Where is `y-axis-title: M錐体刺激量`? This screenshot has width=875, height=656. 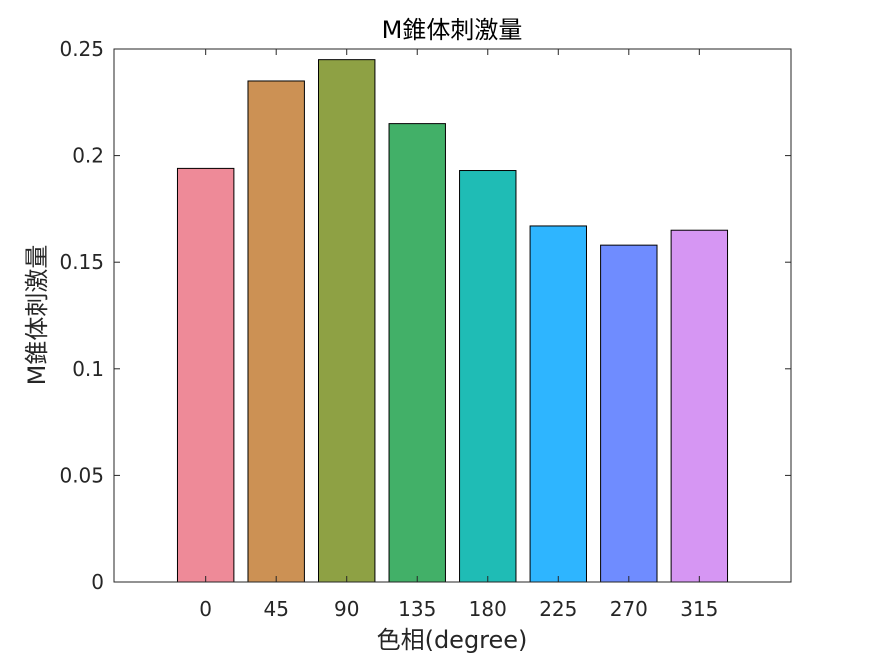
y-axis-title: M錐体刺激量 is located at coordinates (37, 315).